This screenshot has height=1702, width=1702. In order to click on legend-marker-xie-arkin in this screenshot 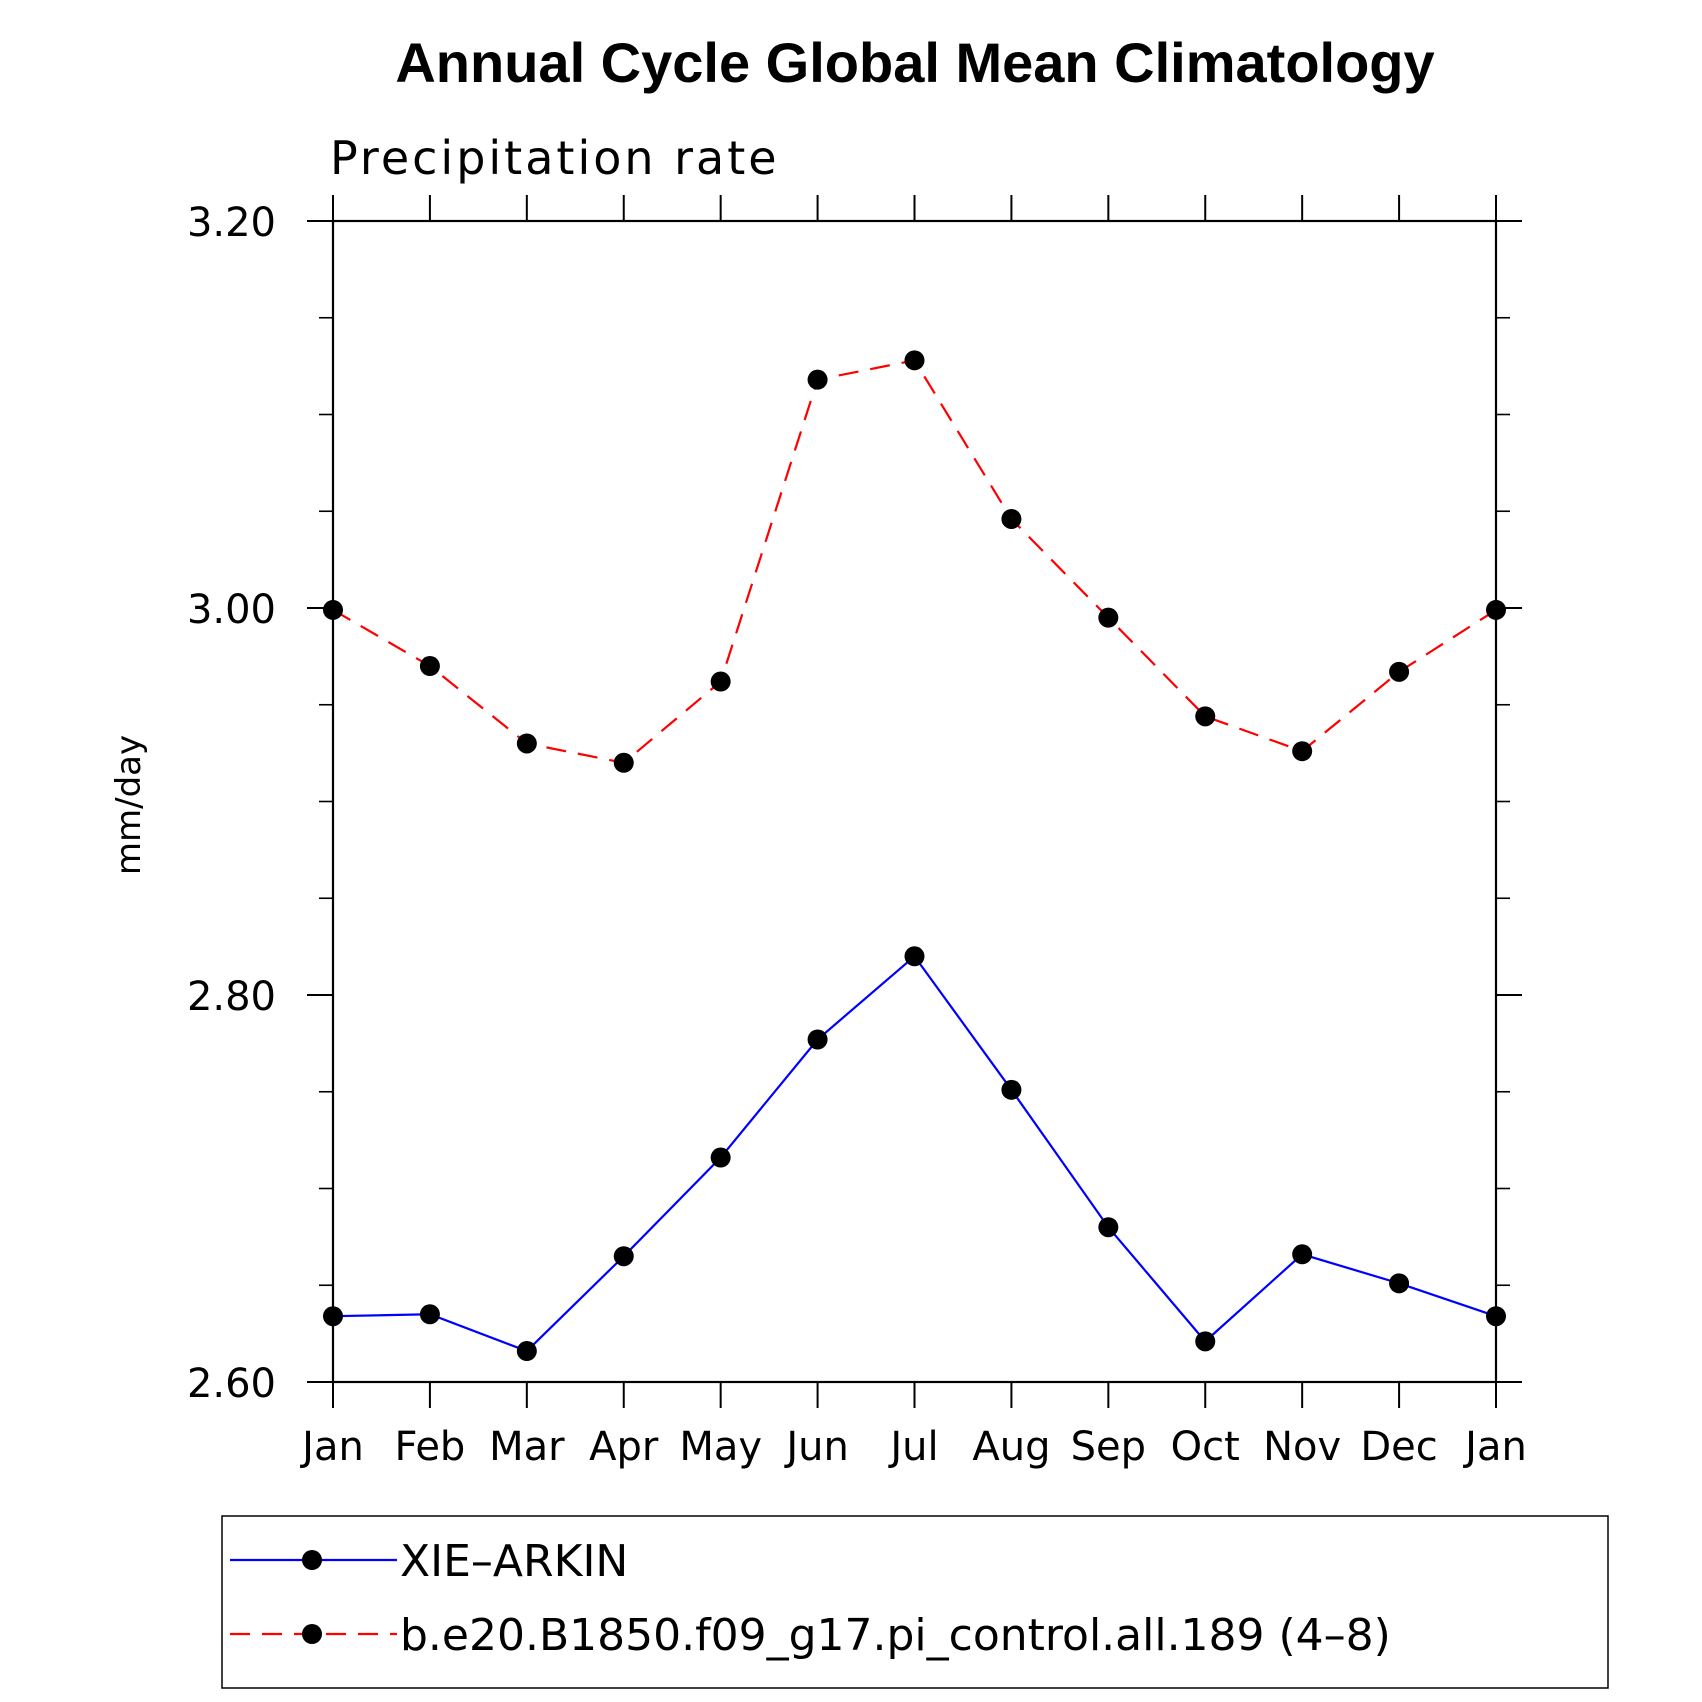, I will do `click(312, 1560)`.